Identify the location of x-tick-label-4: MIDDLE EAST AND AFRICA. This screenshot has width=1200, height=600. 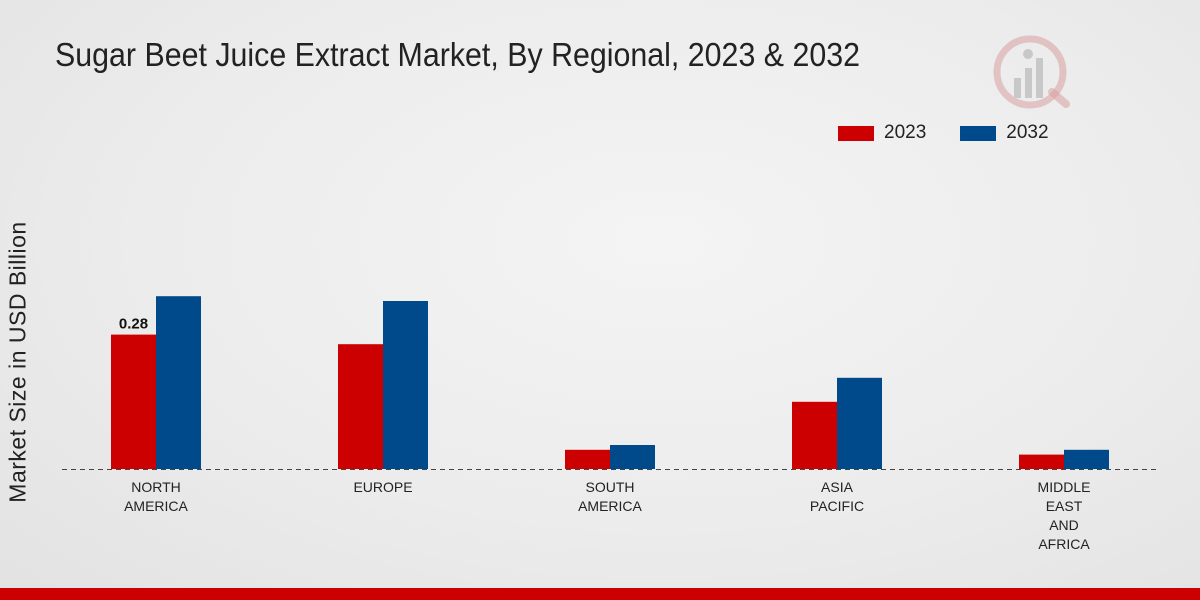
(1064, 515).